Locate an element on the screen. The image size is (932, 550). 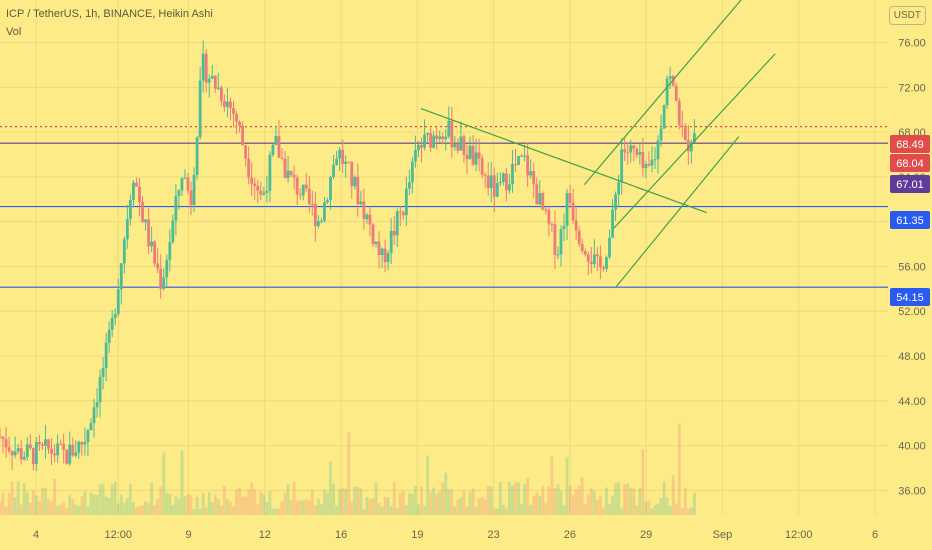
price-tick-label: 76.00 is located at coordinates (912, 44).